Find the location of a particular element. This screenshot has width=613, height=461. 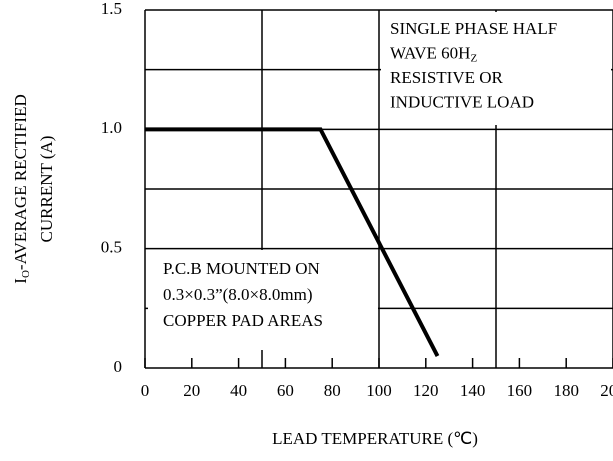

text-part: INDUCTIVE LOAD is located at coordinates (462, 101).